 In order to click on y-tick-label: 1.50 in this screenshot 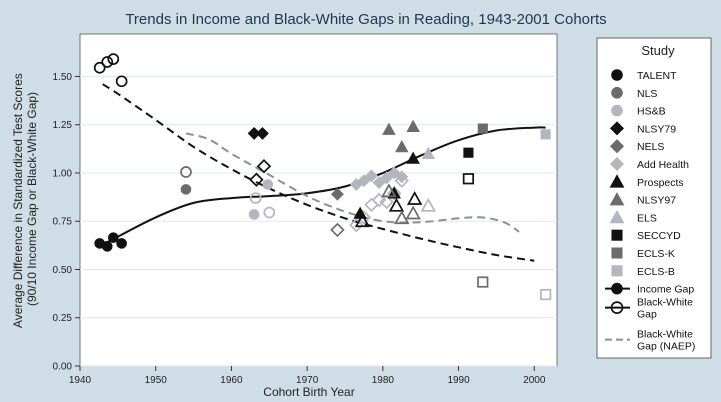, I will do `click(63, 77)`.